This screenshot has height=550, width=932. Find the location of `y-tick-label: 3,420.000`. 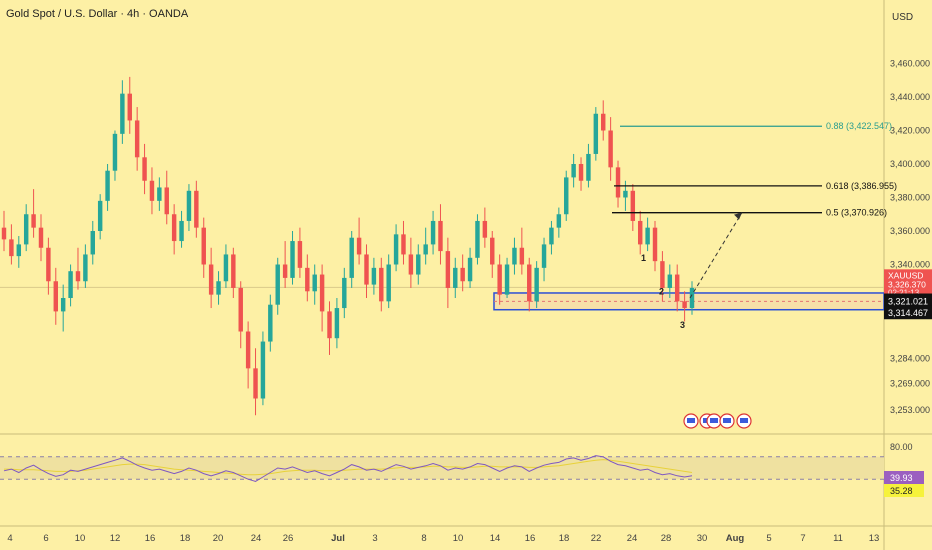

y-tick-label: 3,420.000 is located at coordinates (910, 131).